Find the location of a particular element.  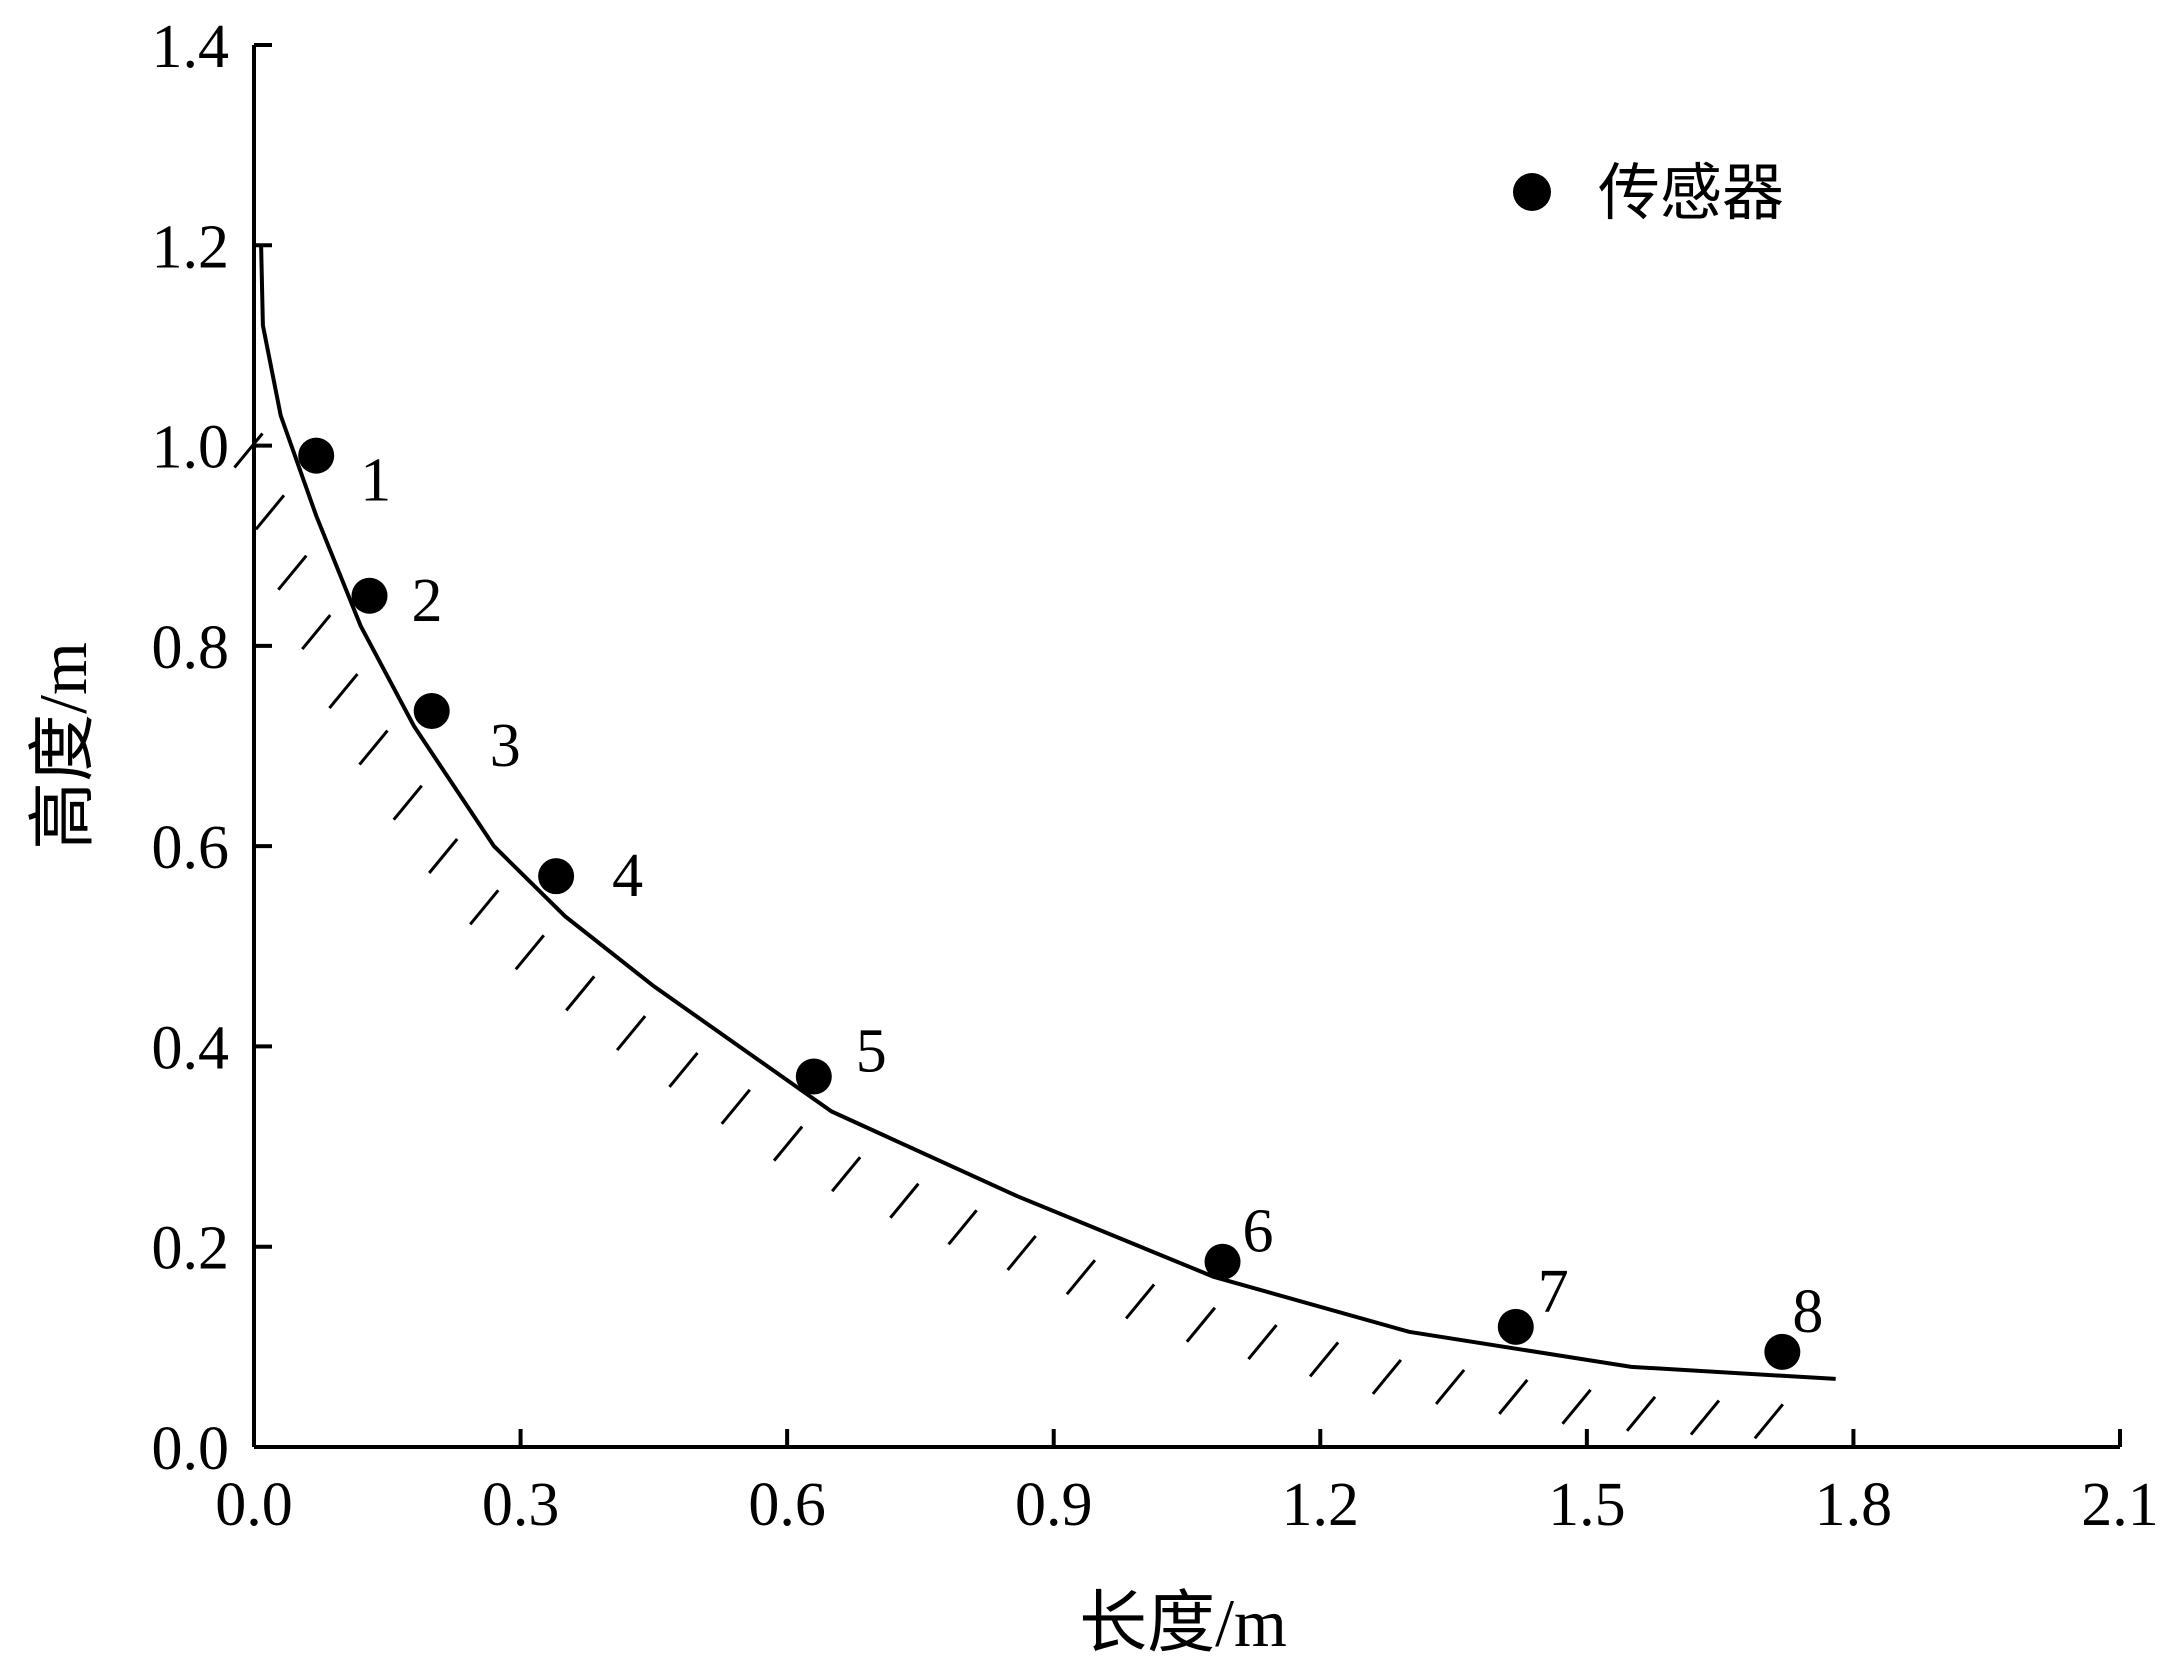

sensor-point-label: 2 is located at coordinates (427, 601).